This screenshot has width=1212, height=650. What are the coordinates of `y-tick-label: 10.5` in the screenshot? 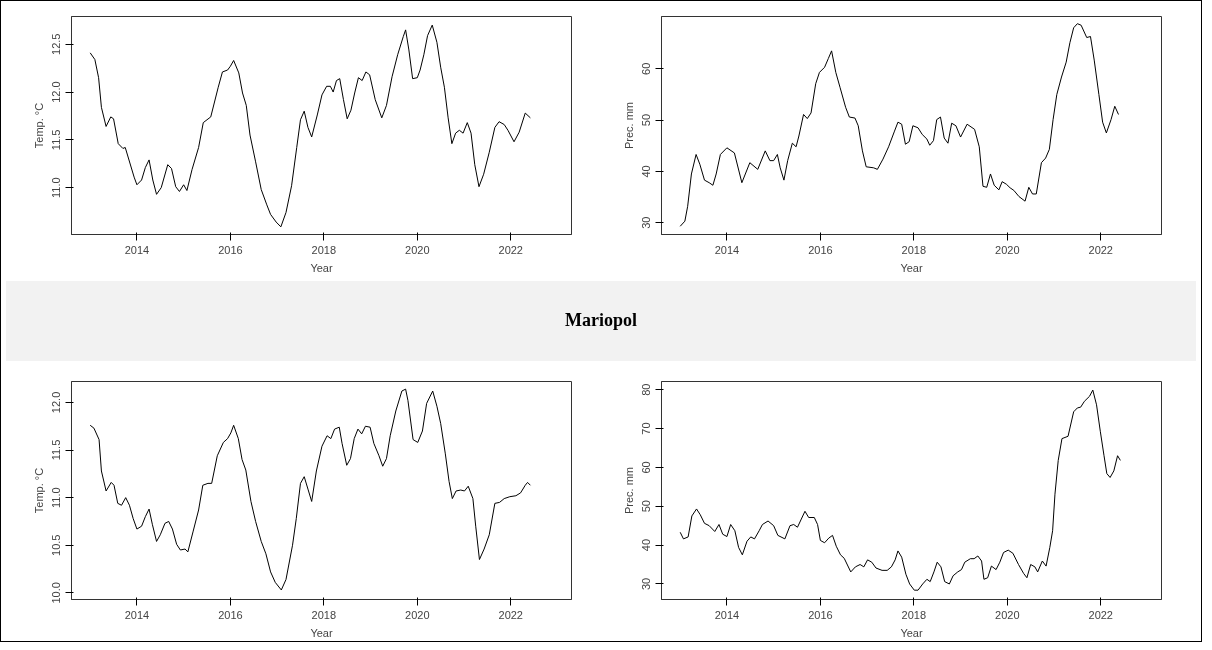 It's located at (56, 545).